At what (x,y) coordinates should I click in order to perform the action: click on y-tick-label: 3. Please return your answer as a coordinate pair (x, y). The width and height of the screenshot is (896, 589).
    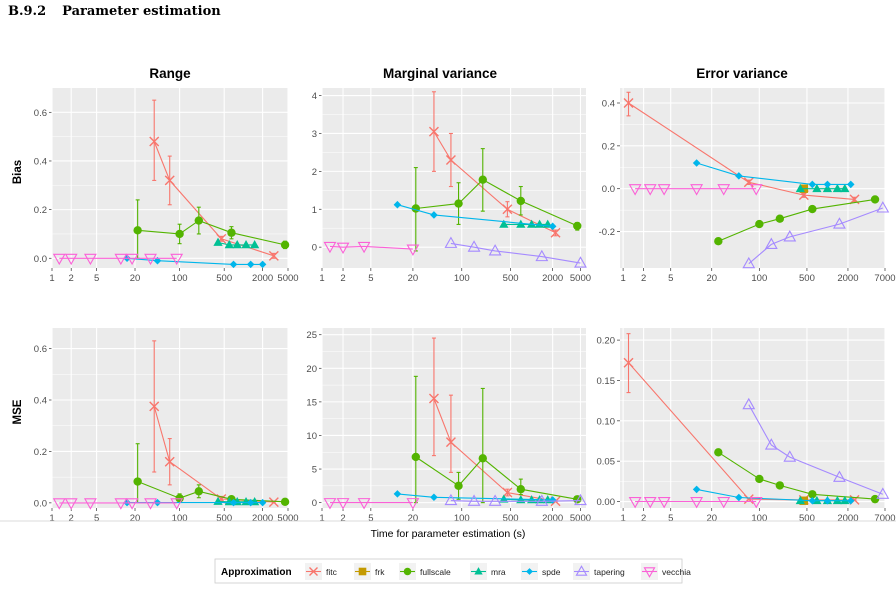
    Looking at the image, I should click on (314, 134).